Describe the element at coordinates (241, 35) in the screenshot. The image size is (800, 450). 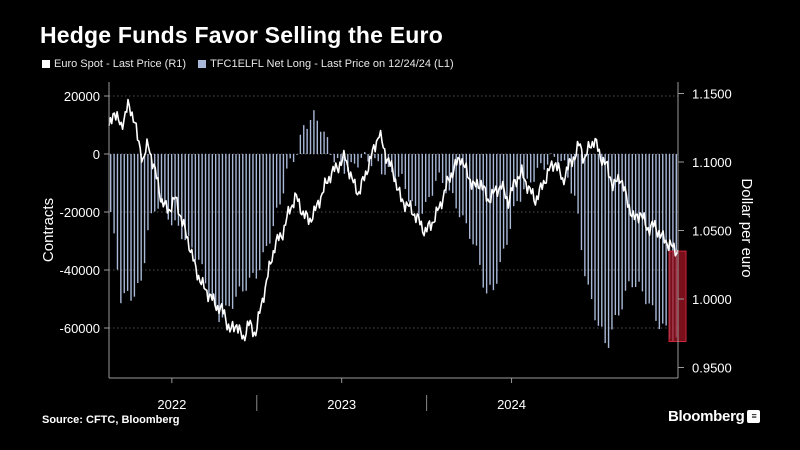
I see `chart-title: Hedge Funds Favor Selling the Euro` at that location.